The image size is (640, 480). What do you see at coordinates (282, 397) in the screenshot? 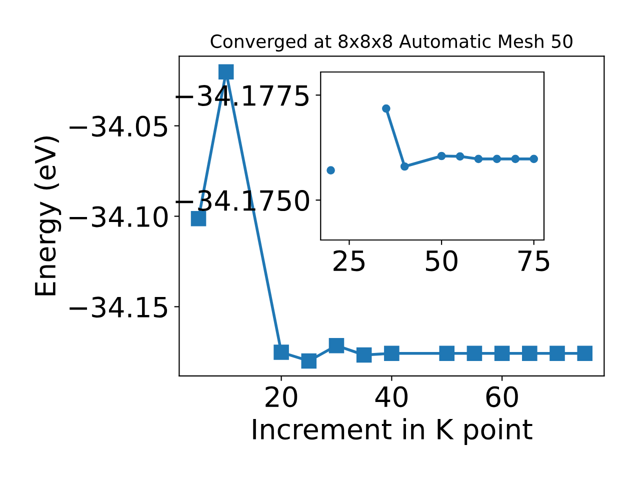
I see `x-tick-label: 20` at bounding box center [282, 397].